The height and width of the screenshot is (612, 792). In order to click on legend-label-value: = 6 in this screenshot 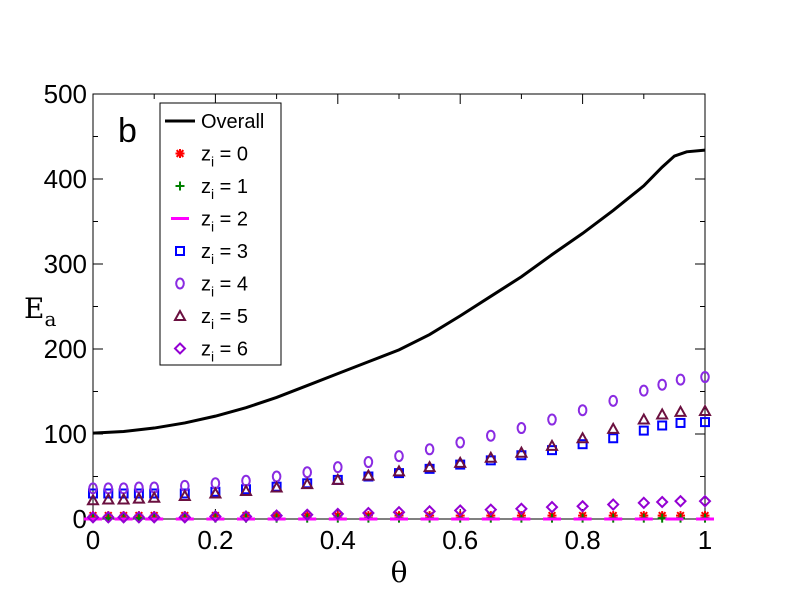, I will do `click(231, 350)`.